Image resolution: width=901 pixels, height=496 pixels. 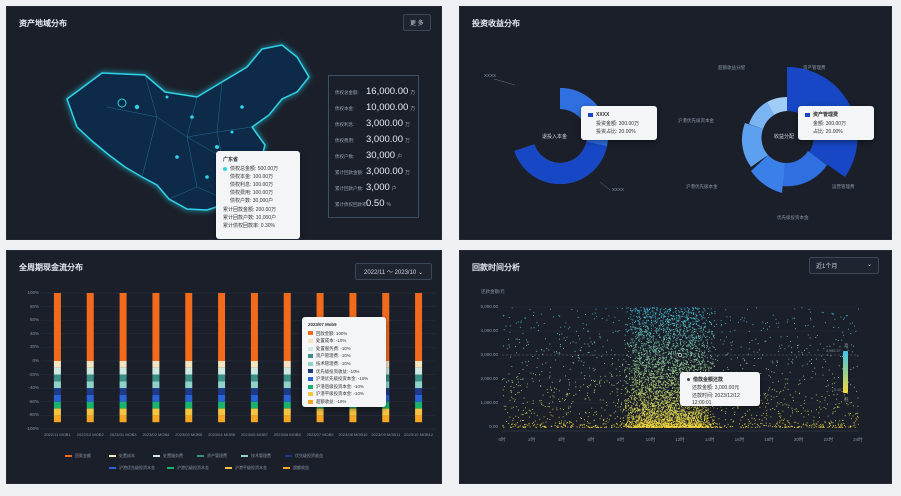 What do you see at coordinates (122, 456) in the screenshot?
I see `legend-item: 处置成本` at bounding box center [122, 456].